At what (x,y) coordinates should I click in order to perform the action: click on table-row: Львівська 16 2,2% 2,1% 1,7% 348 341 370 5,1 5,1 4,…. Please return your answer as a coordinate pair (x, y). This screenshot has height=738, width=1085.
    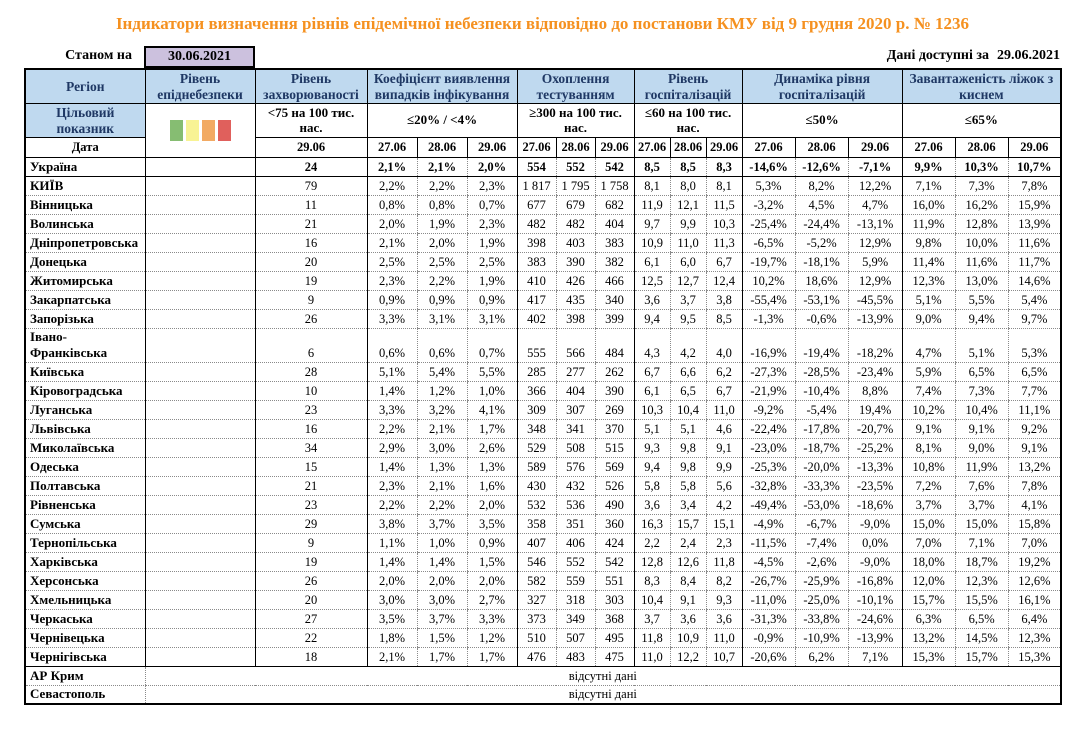
    Looking at the image, I should click on (543, 429).